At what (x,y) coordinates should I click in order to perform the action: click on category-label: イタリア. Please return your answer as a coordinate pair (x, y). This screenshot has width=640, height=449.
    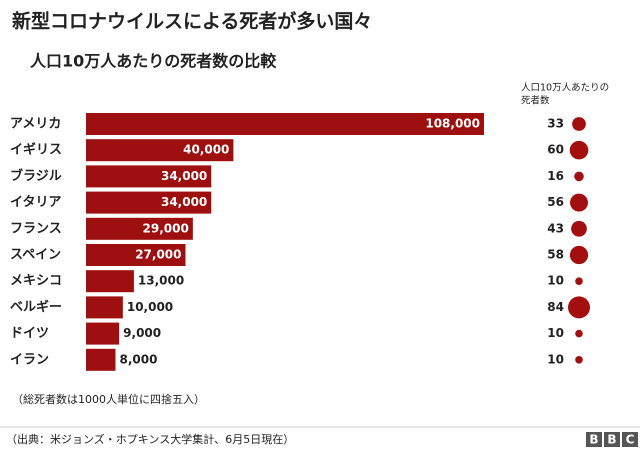
    Looking at the image, I should click on (35, 202).